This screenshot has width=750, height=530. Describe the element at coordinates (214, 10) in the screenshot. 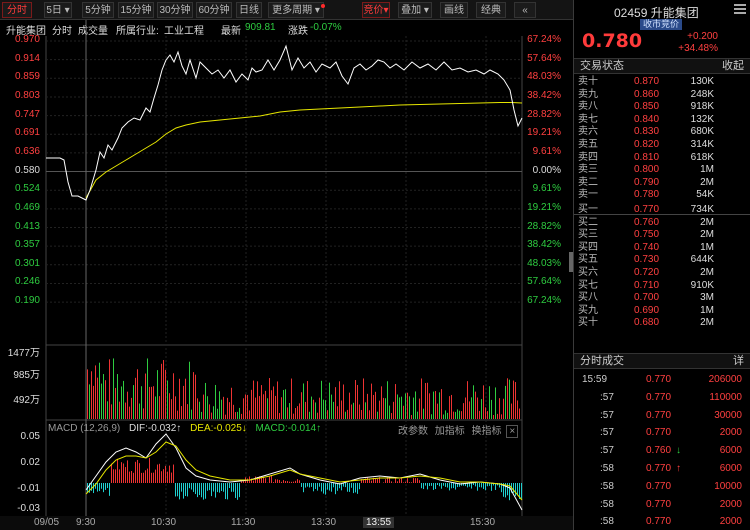

I see `tab-60min: 60分钟` at that location.